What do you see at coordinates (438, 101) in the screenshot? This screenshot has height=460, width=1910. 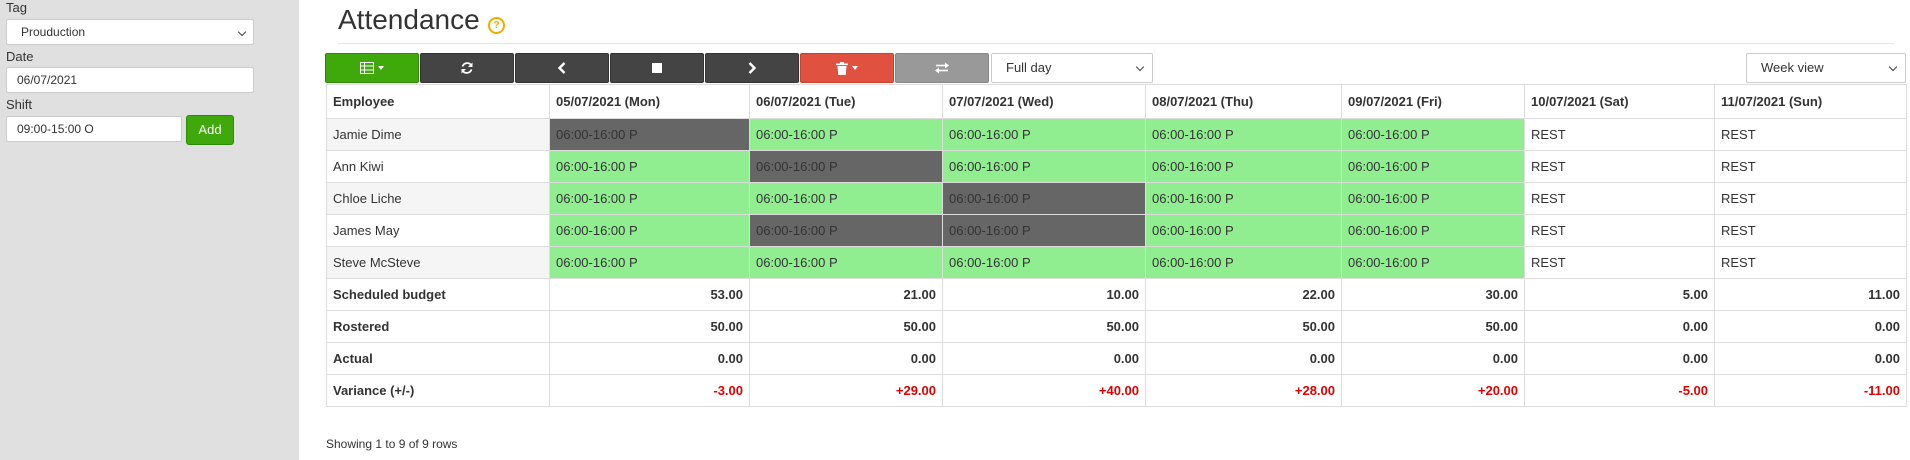 I see `column-header-employee: Employee` at bounding box center [438, 101].